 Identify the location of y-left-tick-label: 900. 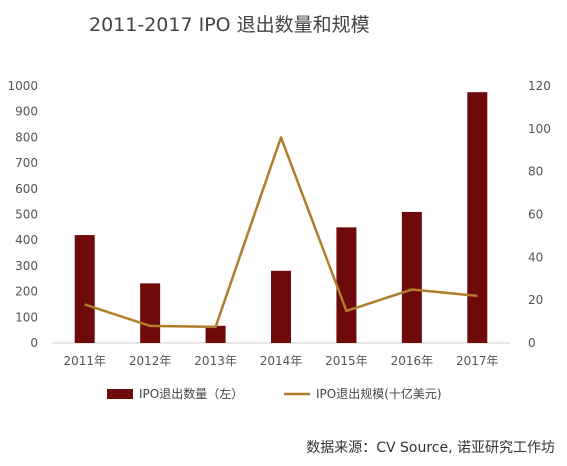
(26, 112).